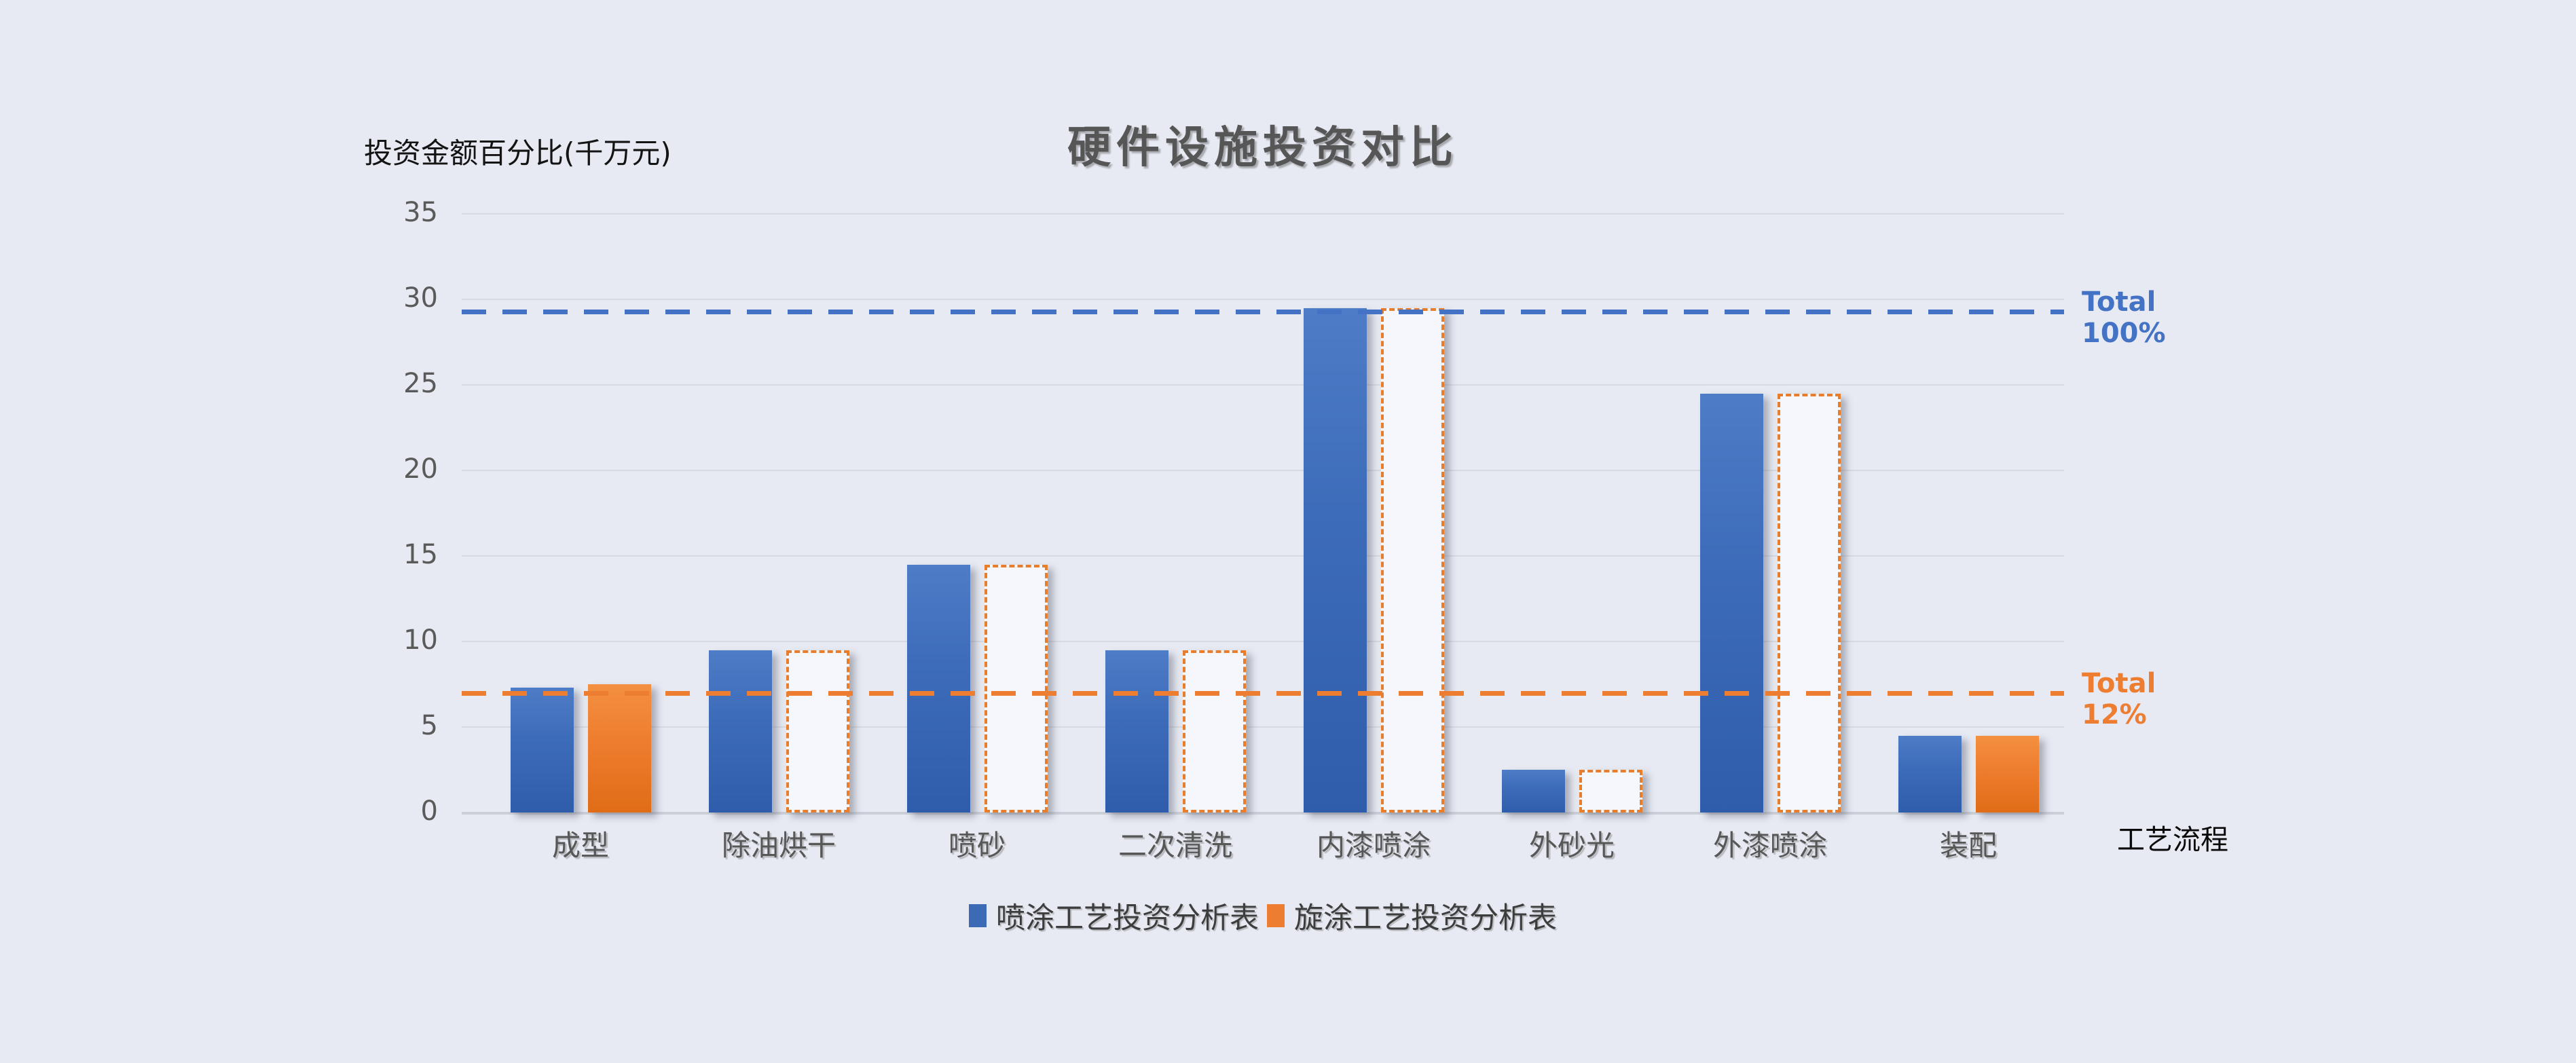 The width and height of the screenshot is (2576, 1063). What do you see at coordinates (1263, 693) in the screenshot?
I see `reference-line-orange` at bounding box center [1263, 693].